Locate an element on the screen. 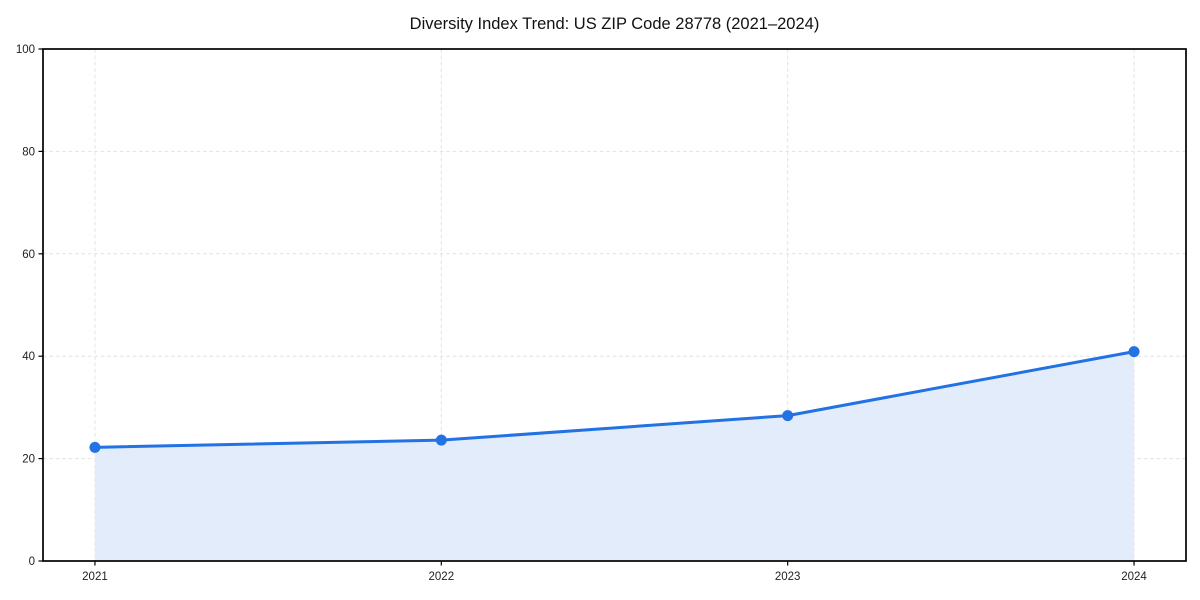 Image resolution: width=1200 pixels, height=600 pixels. y-tick-label: 20 is located at coordinates (28, 460).